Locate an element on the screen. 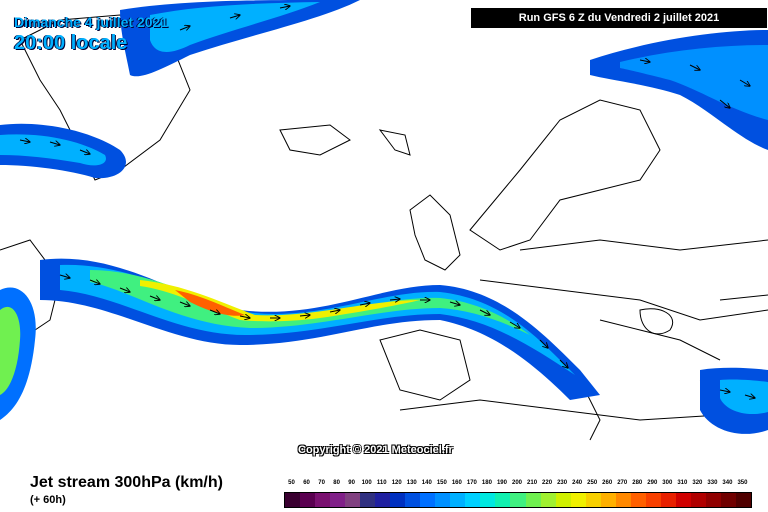 Image resolution: width=768 pixels, height=512 pixels. color-scale-label: 80 is located at coordinates (336, 483).